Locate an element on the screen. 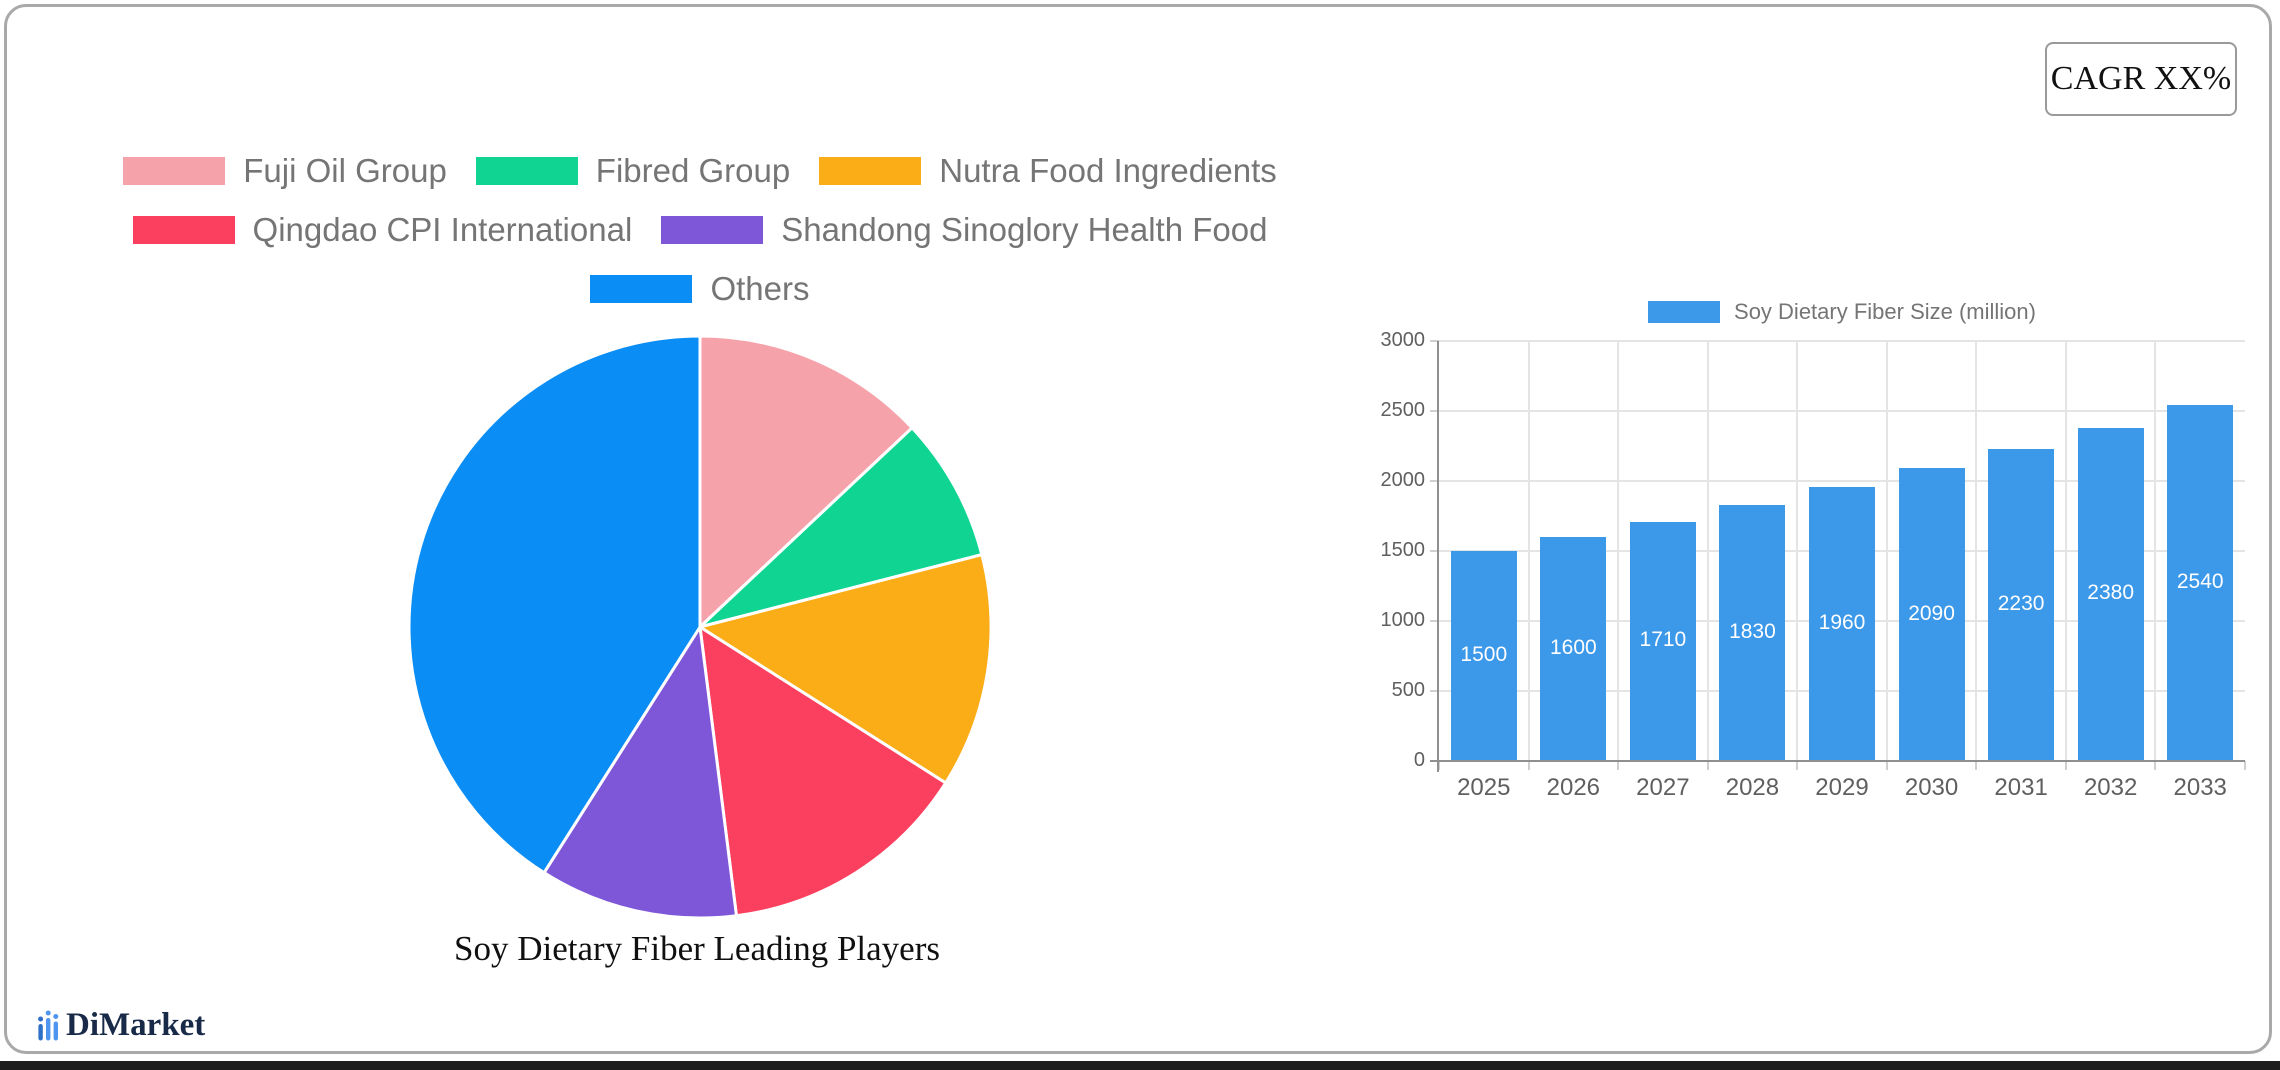 The width and height of the screenshot is (2280, 1070). y-axis-tick-label: 500 is located at coordinates (1408, 690).